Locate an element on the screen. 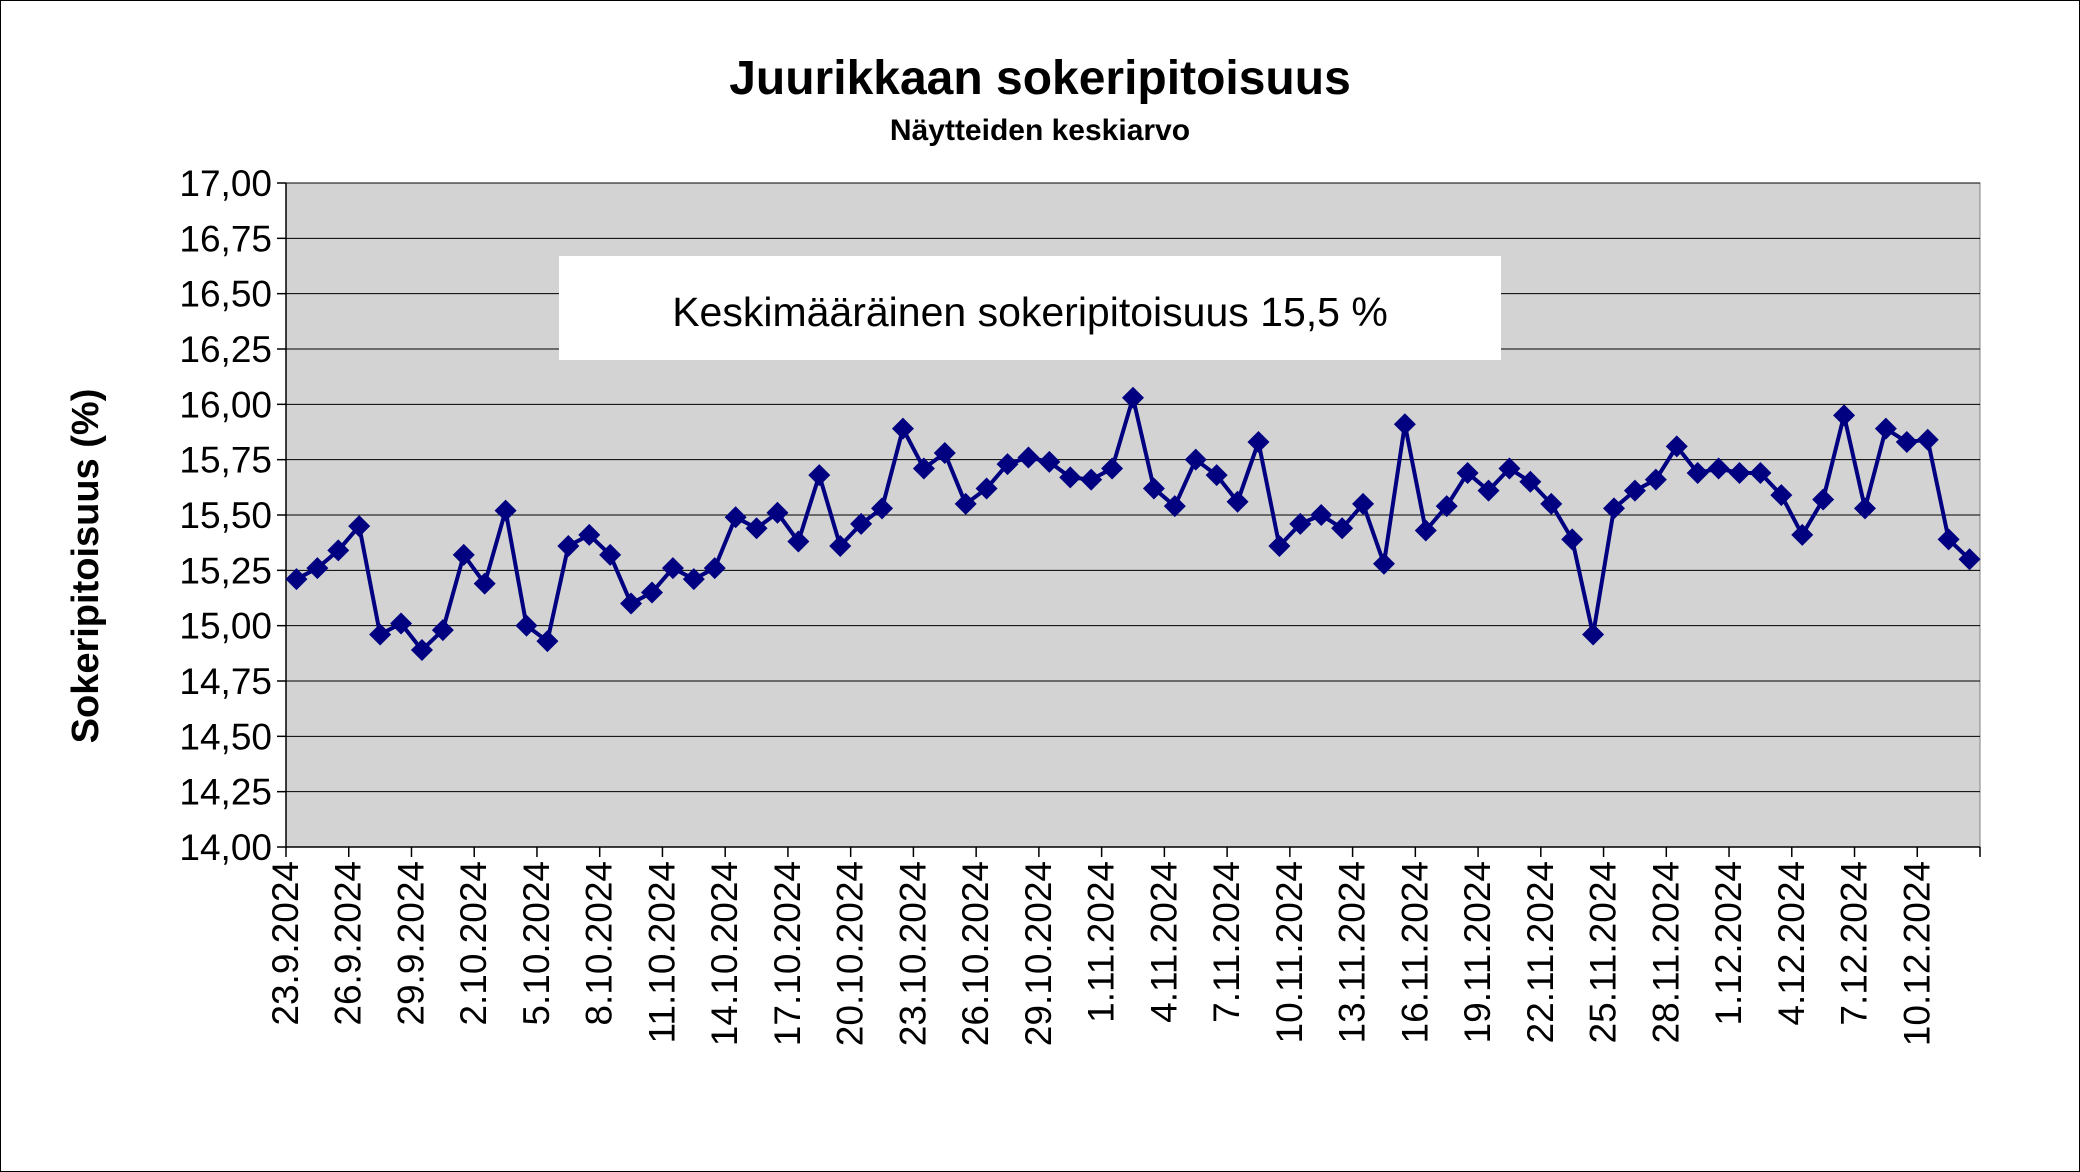 This screenshot has width=2080, height=1172. x-tick-label: 23.10.2024 is located at coordinates (912, 953).